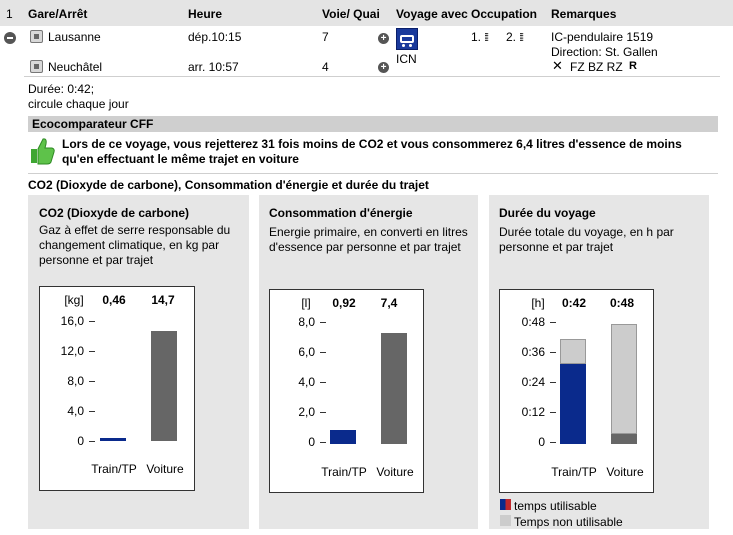  I want to click on column-platform: Voie/ Quai, so click(351, 14).